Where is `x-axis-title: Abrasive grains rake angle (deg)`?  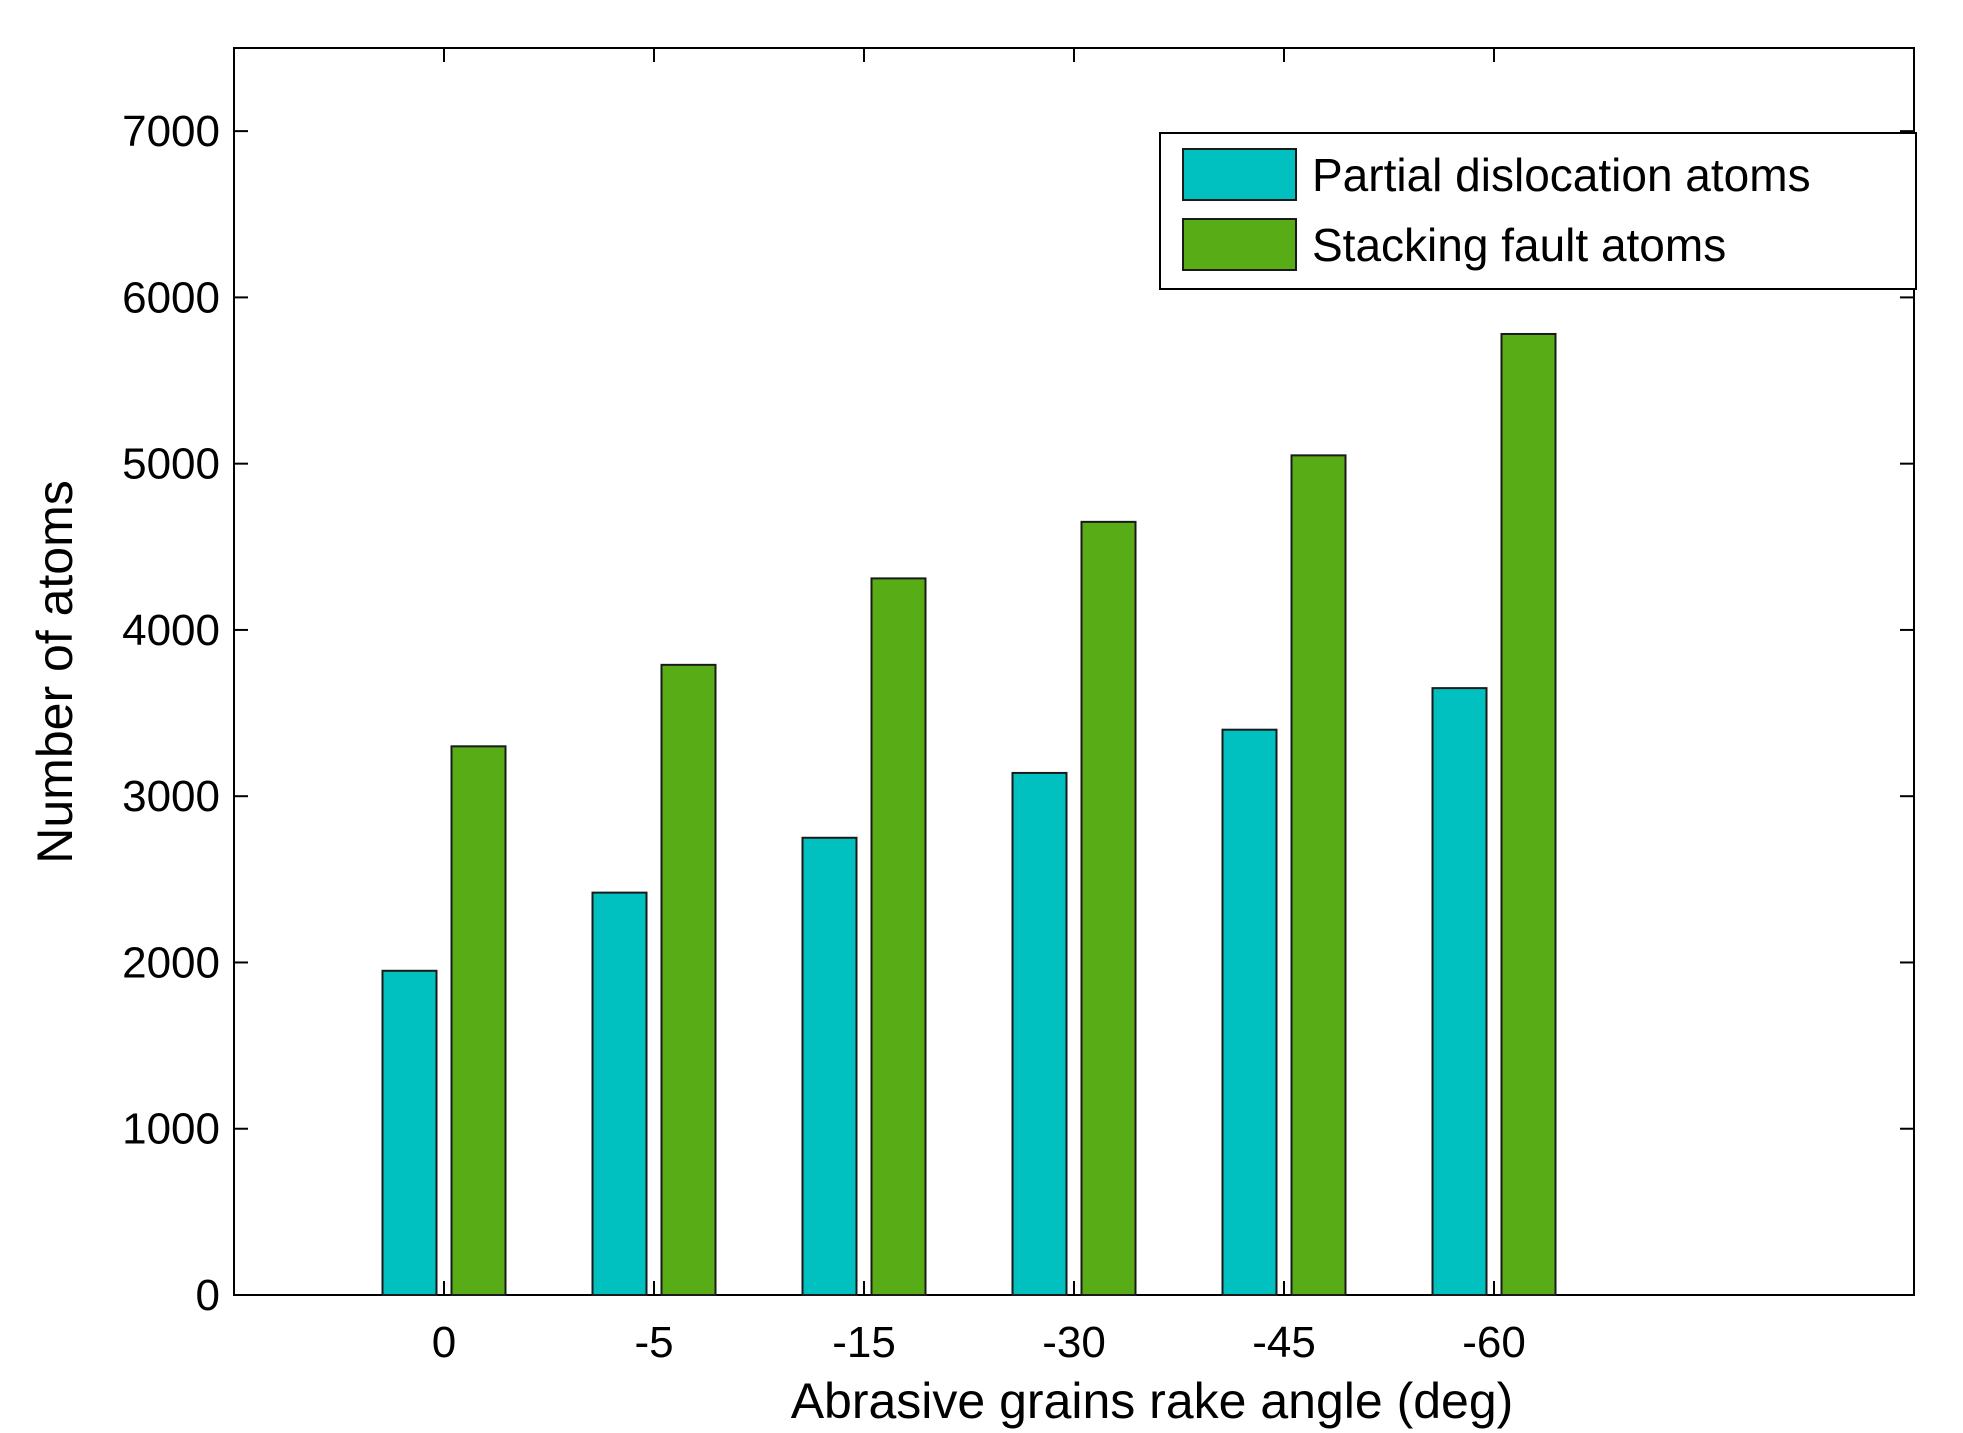
x-axis-title: Abrasive grains rake angle (deg) is located at coordinates (1152, 1401).